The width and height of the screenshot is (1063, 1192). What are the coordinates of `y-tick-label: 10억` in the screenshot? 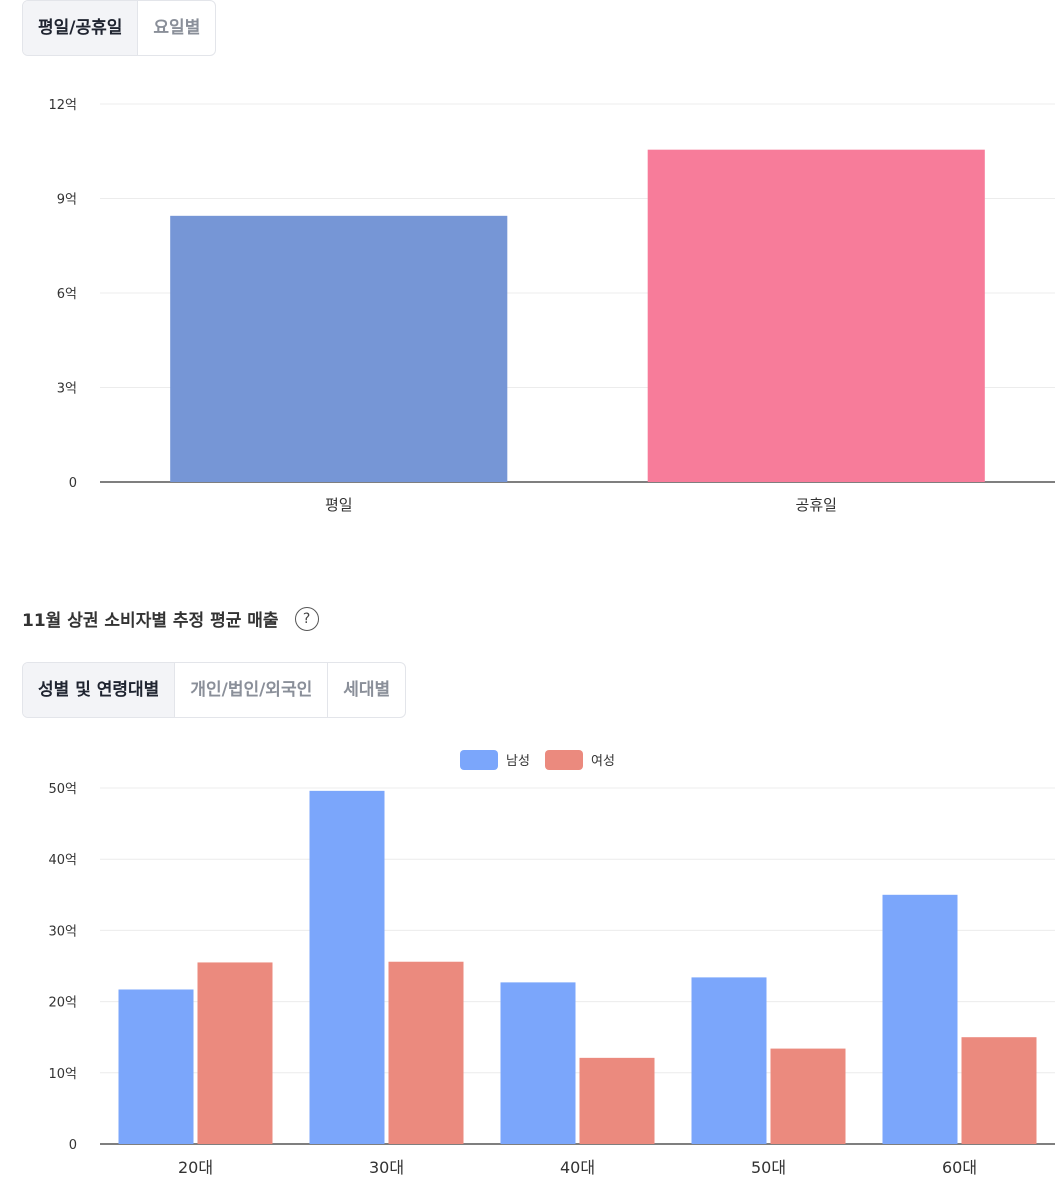 It's located at (62, 1074).